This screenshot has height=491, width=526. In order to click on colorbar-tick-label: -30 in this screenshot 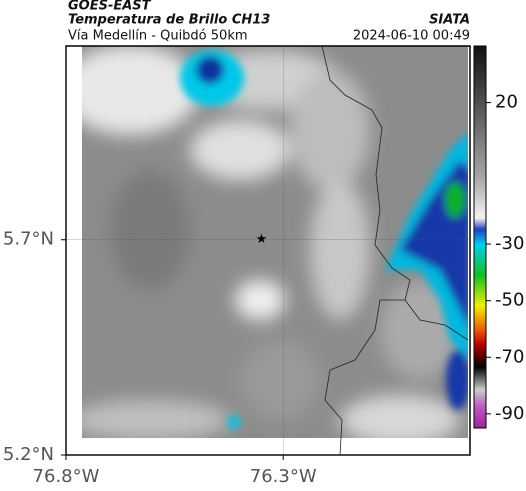, I will do `click(509, 243)`.